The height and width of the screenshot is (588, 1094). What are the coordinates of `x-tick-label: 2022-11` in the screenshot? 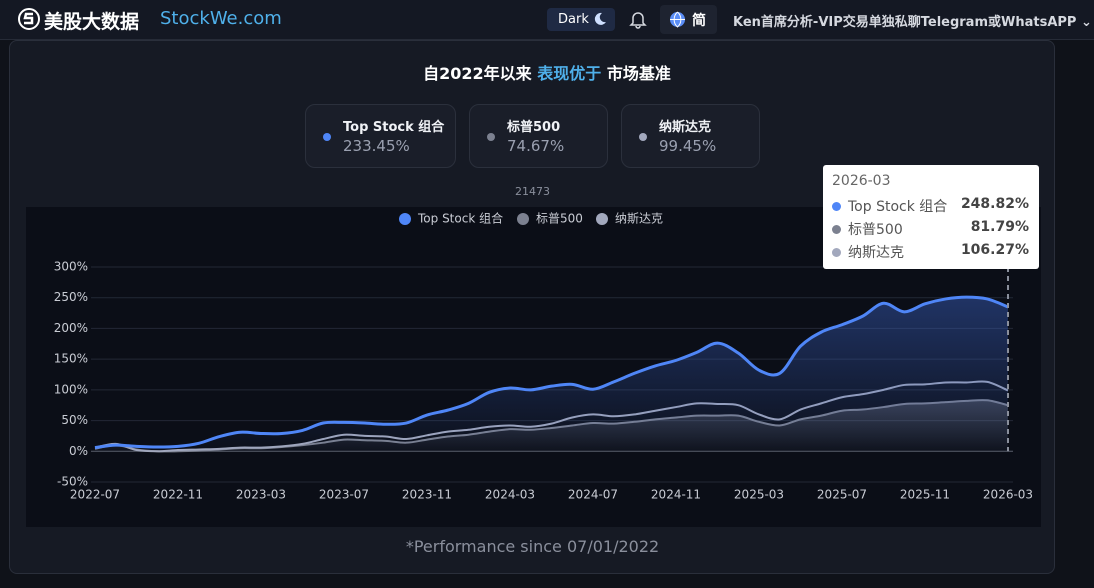 It's located at (178, 495).